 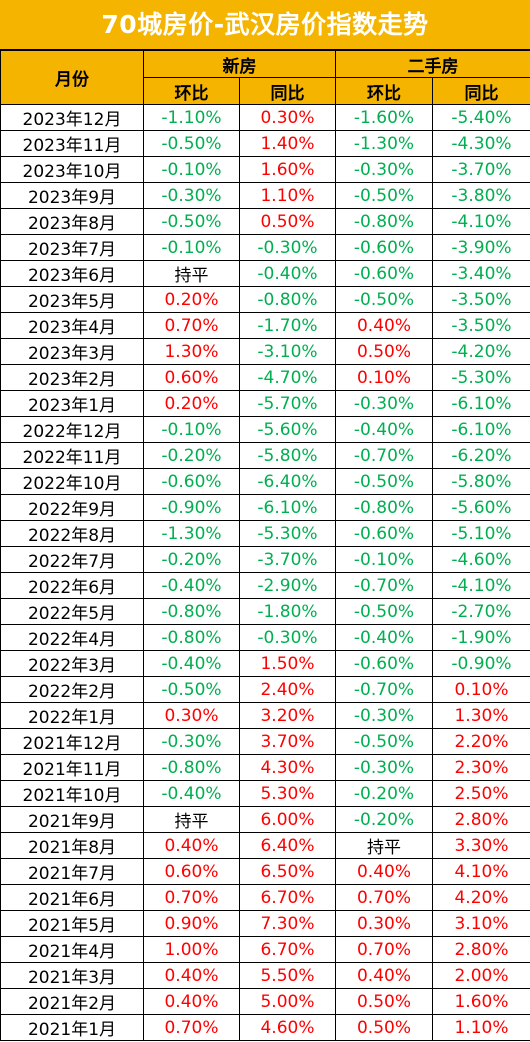 What do you see at coordinates (72, 533) in the screenshot?
I see `month-cell: 2022年8月` at bounding box center [72, 533].